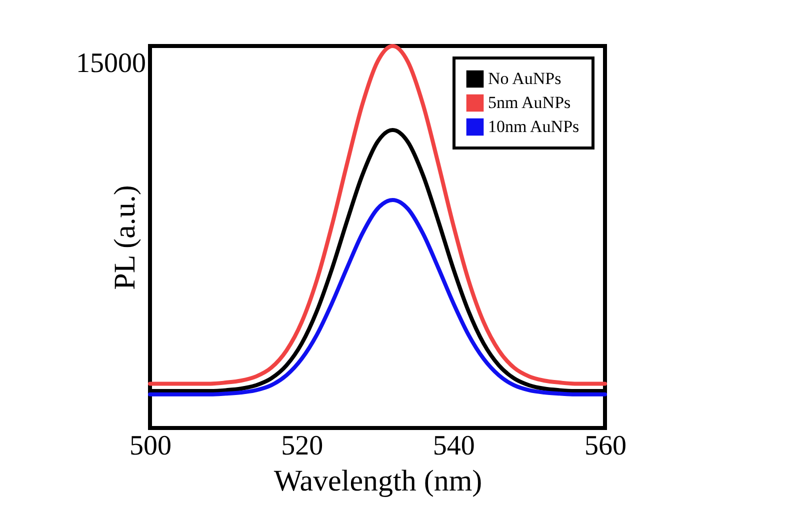 Image resolution: width=792 pixels, height=520 pixels. I want to click on y-axis-title: PL (a.u.), so click(125, 237).